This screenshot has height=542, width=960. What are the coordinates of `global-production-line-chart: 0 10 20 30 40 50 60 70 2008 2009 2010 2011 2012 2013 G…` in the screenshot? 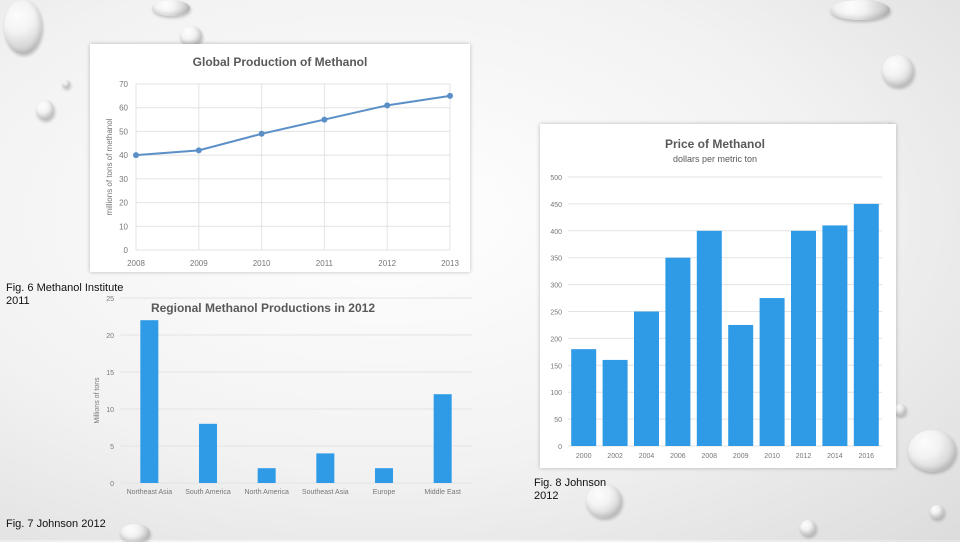 It's located at (282, 161).